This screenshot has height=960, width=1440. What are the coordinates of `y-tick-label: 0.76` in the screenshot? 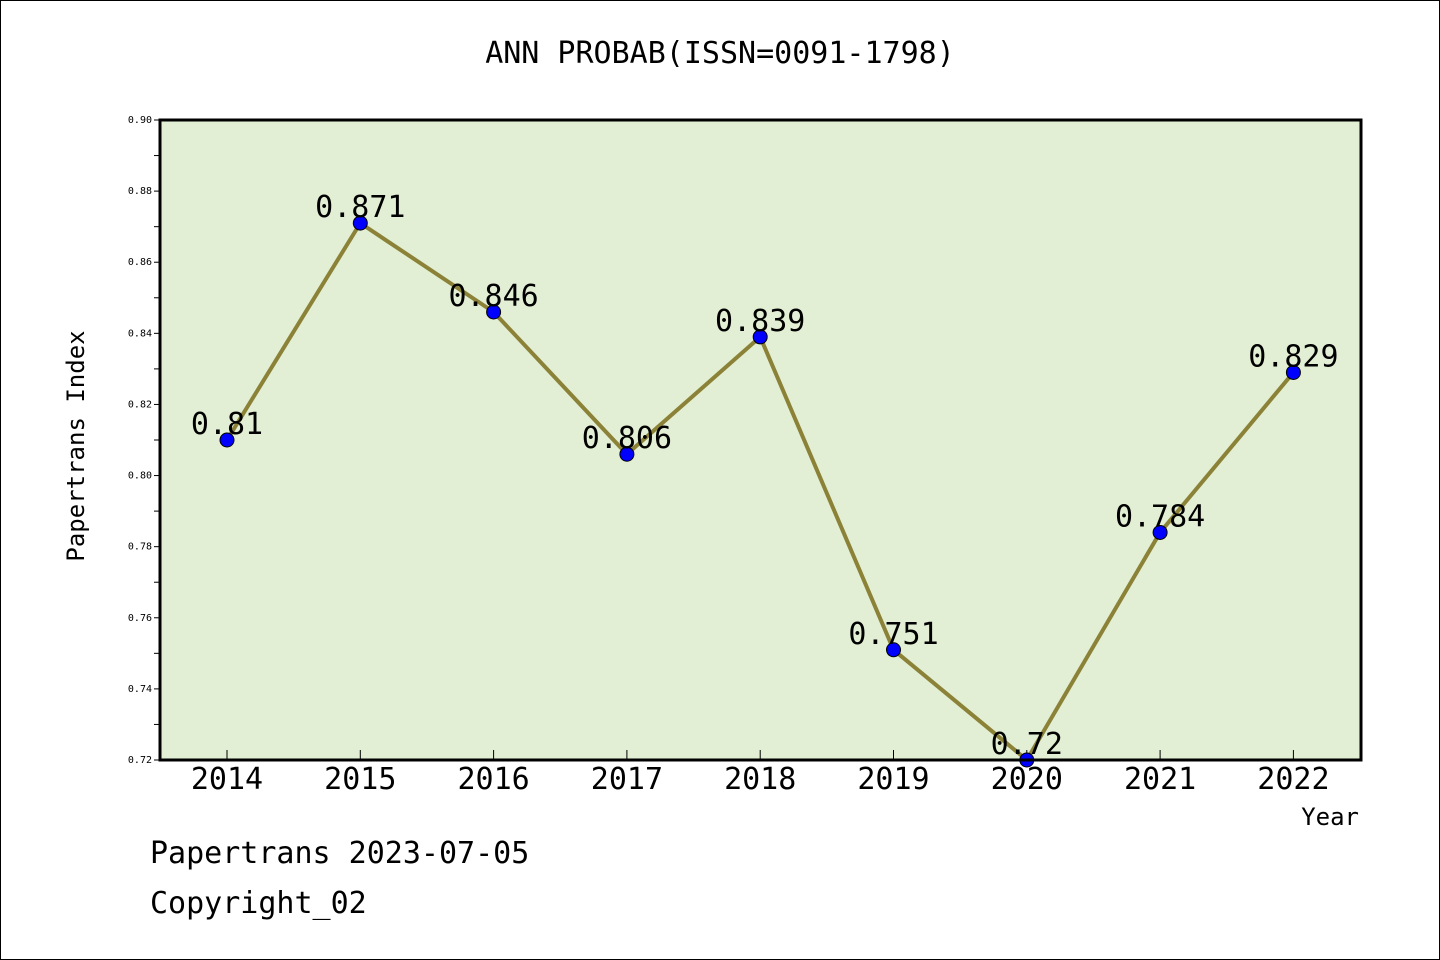 It's located at (140, 618).